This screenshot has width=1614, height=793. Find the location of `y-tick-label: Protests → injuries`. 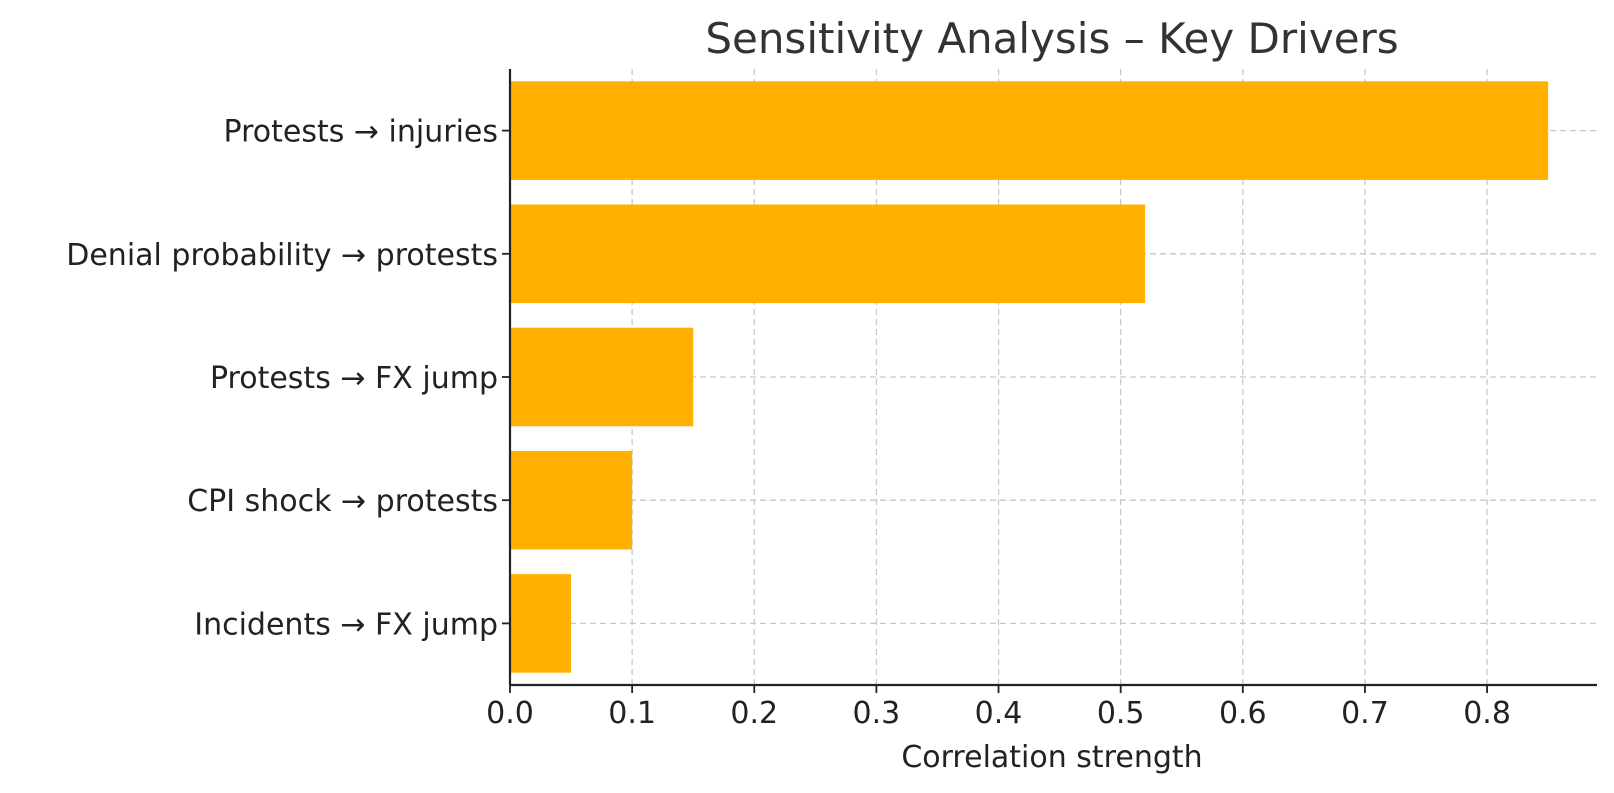

y-tick-label: Protests → injuries is located at coordinates (361, 132).